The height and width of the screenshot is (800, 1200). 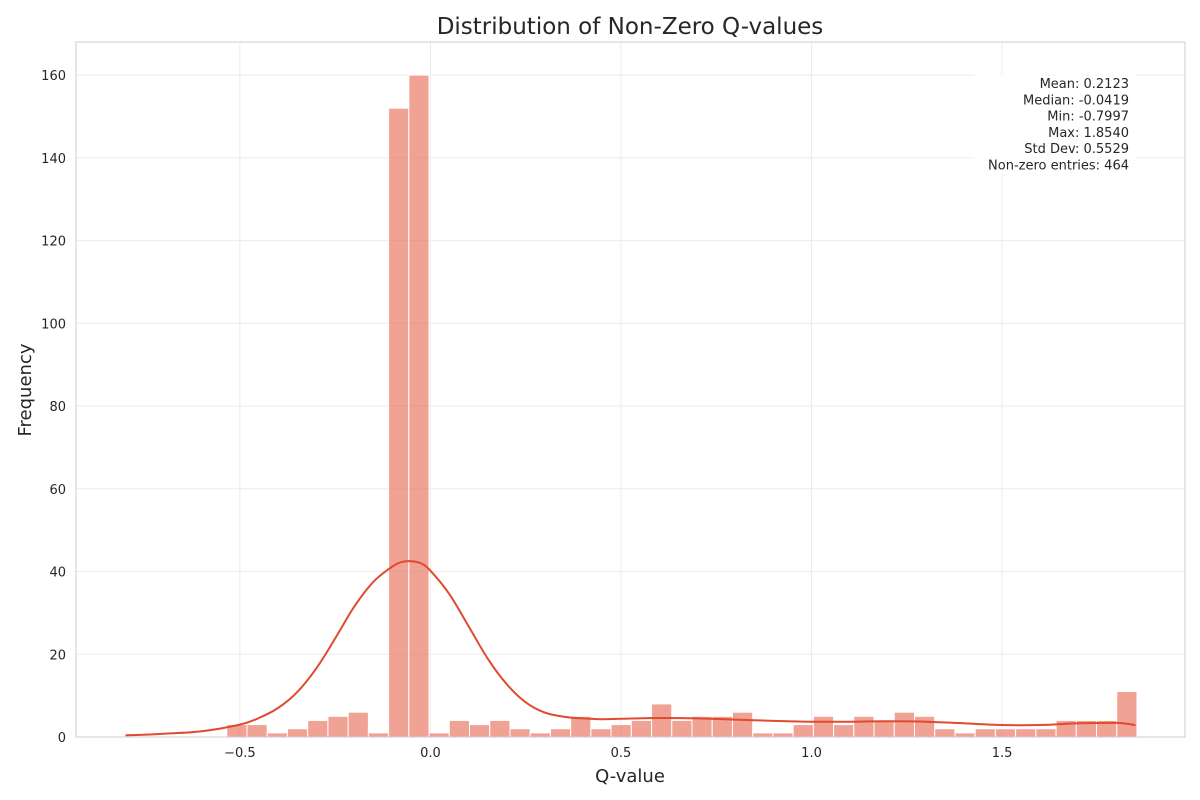 I want to click on x-axis-ticks: −0.5 0.0 0.5 1.0 1.5, so click(x=618, y=753).